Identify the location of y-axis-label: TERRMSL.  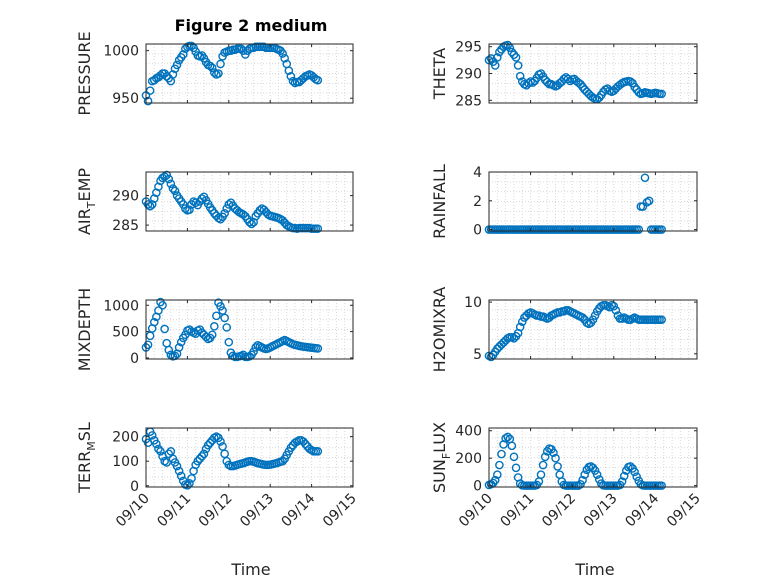
(86, 458).